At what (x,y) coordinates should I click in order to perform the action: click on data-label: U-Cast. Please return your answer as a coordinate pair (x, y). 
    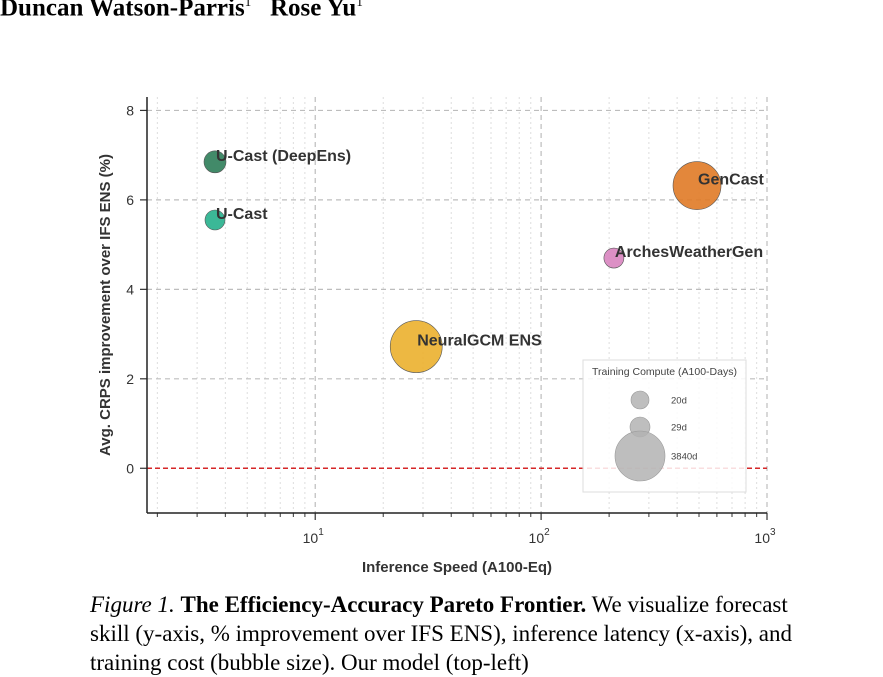
    Looking at the image, I should click on (242, 214).